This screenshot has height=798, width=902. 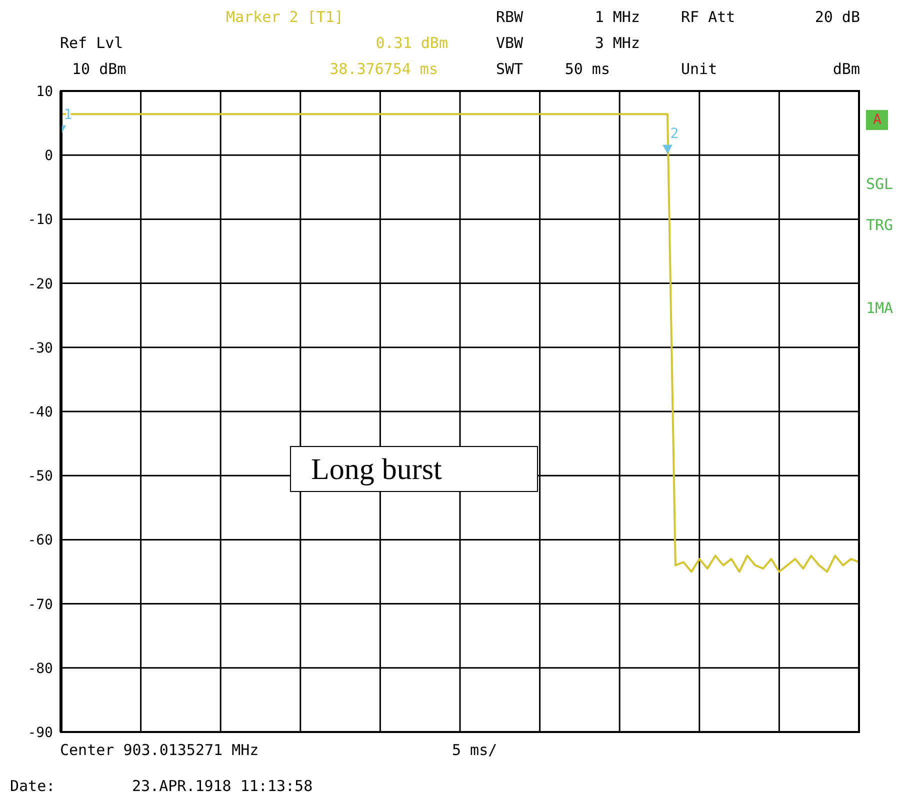 What do you see at coordinates (510, 17) in the screenshot?
I see `text: RBW` at bounding box center [510, 17].